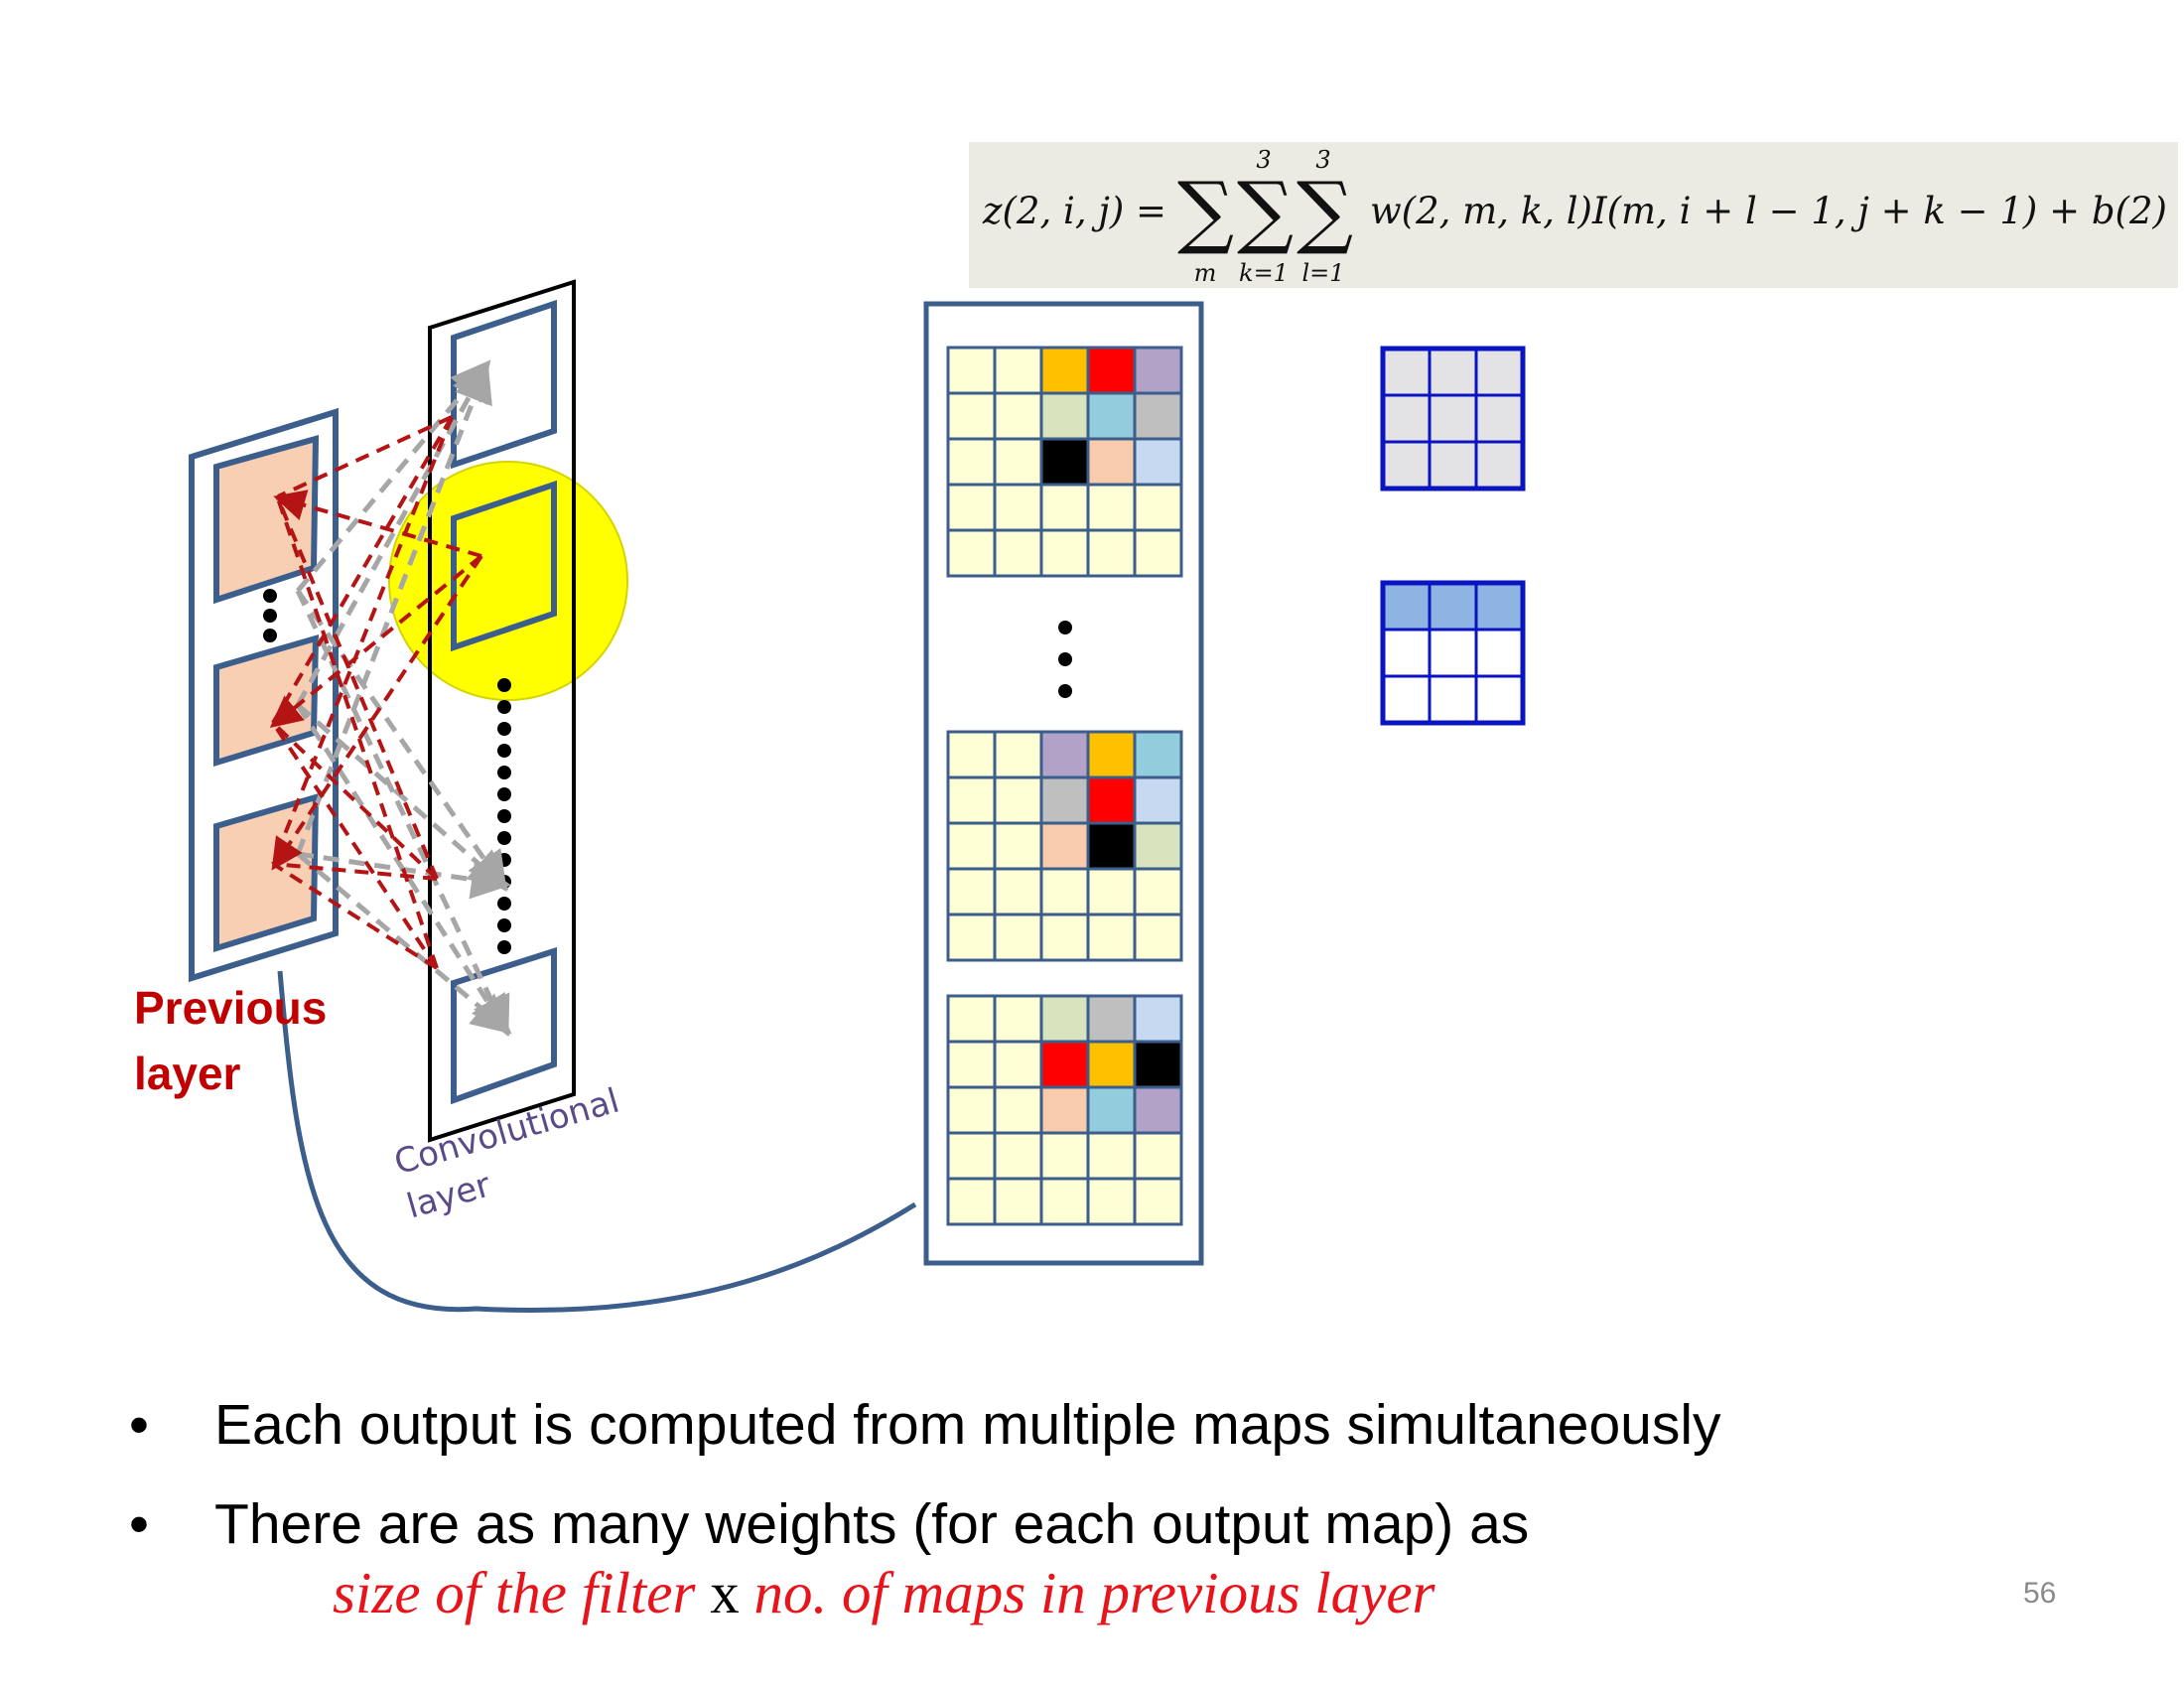 This screenshot has height=1688, width=2184. I want to click on sum3-lower-limit: l=1, so click(1323, 273).